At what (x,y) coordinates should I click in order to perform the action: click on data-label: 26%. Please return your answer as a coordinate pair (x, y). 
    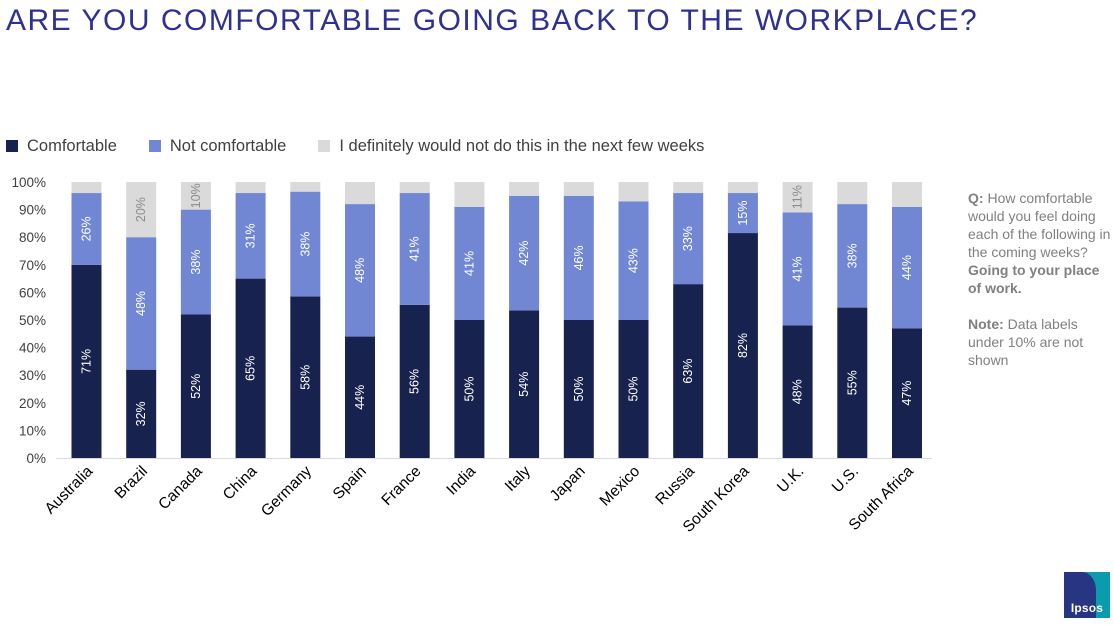
    Looking at the image, I should click on (87, 228).